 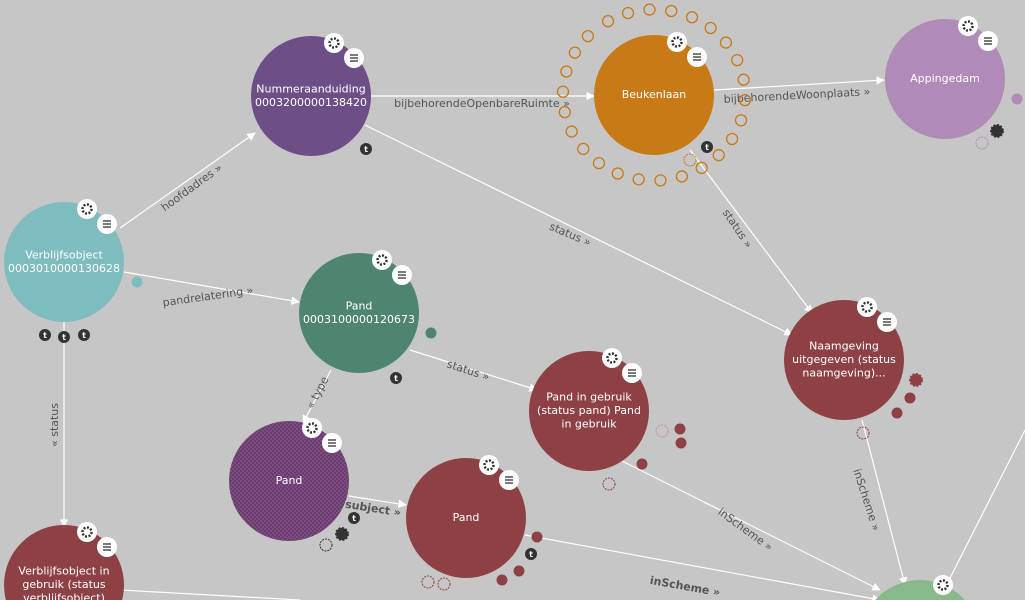 I want to click on node-label: in gebruik, so click(x=589, y=424).